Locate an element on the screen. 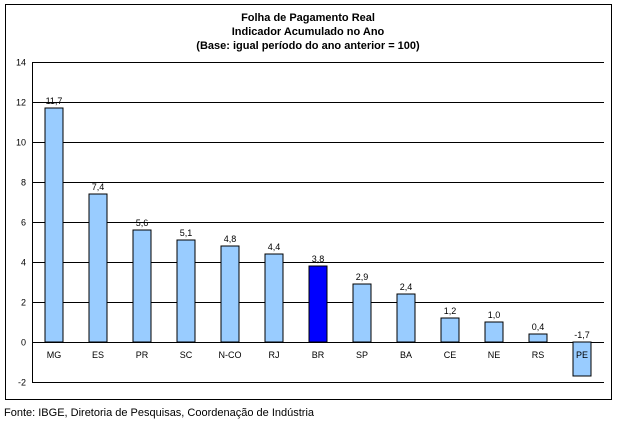 This screenshot has width=617, height=423. x-tick-label: N-CO is located at coordinates (230, 355).